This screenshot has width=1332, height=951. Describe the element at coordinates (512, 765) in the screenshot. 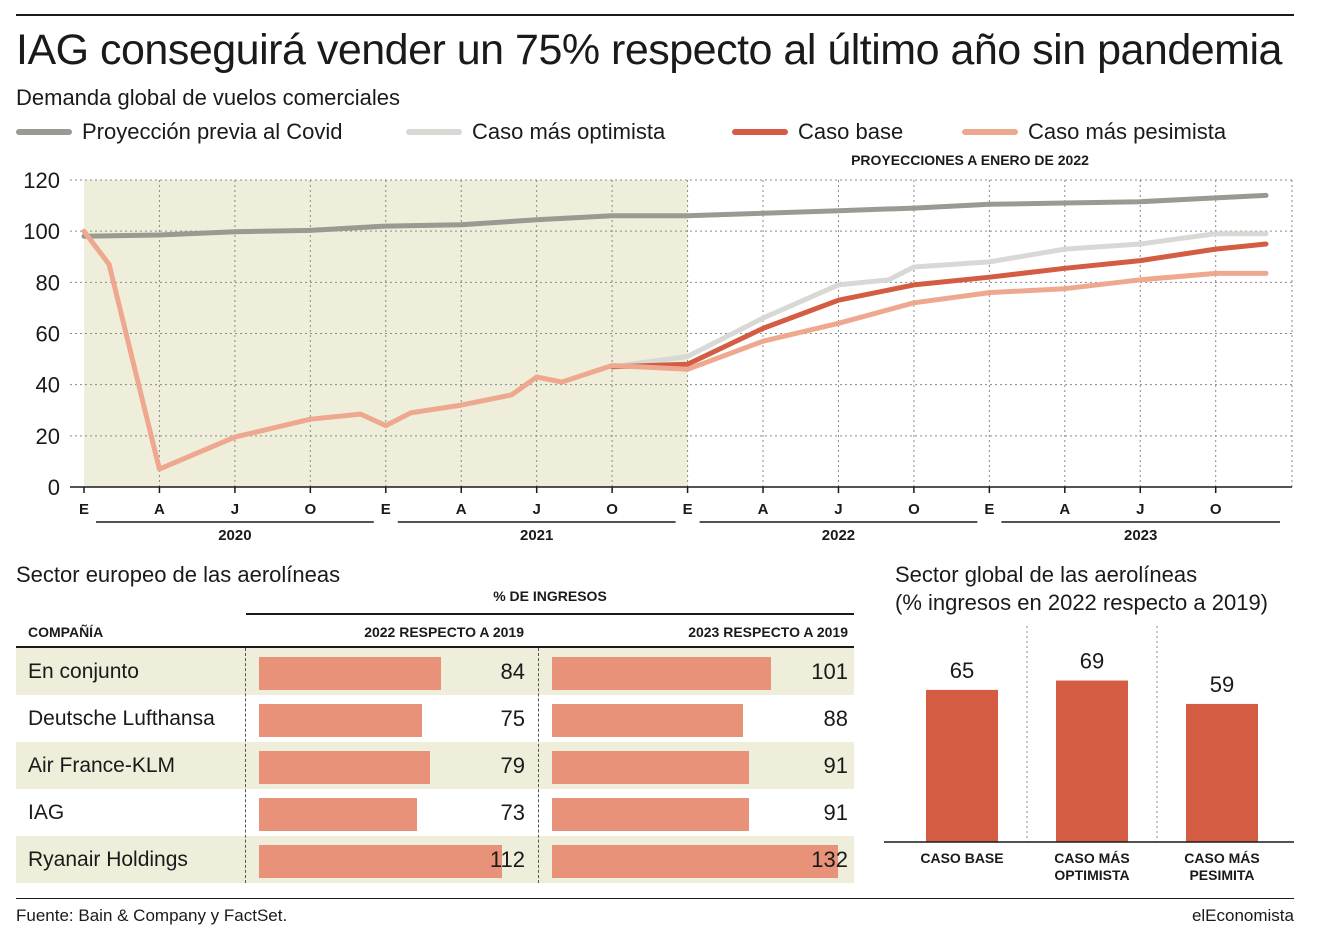

I see `value-2022: 79` at that location.